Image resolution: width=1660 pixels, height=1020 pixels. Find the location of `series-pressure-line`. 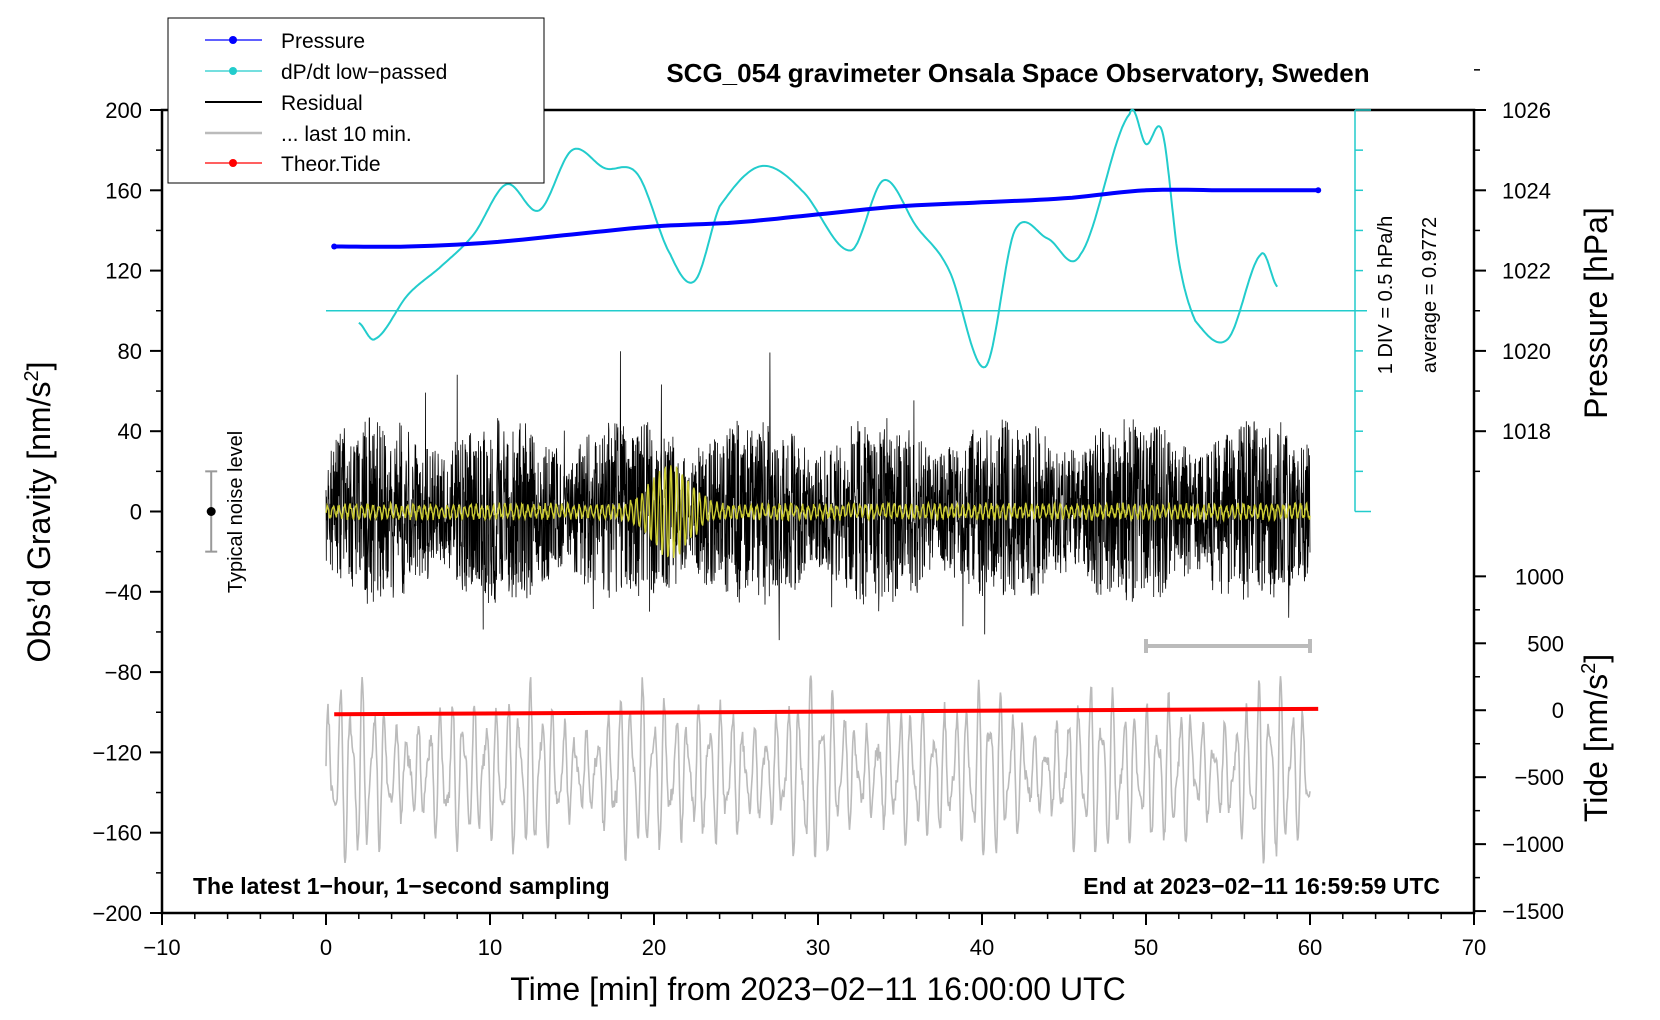

series-pressure-line is located at coordinates (826, 218).